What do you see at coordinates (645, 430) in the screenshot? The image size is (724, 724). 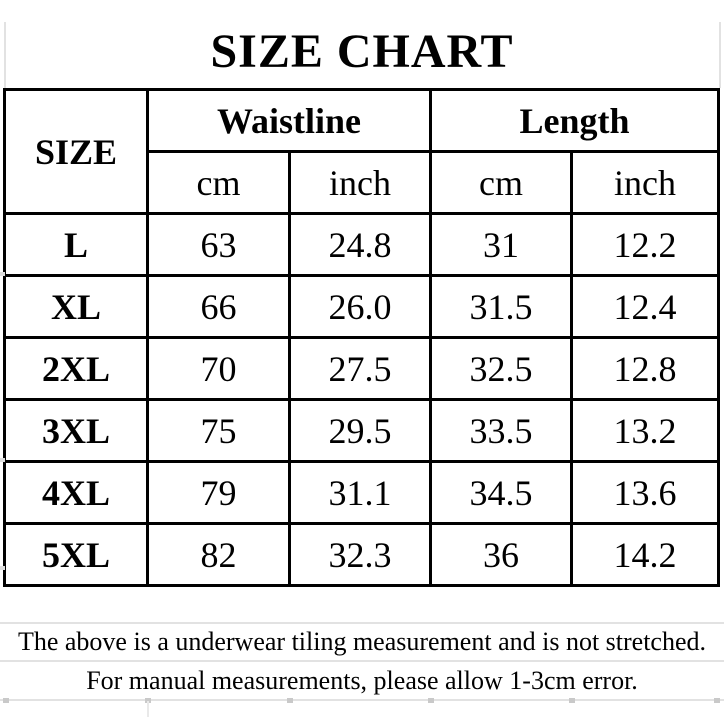 I see `length-inch-cell: 13.2` at bounding box center [645, 430].